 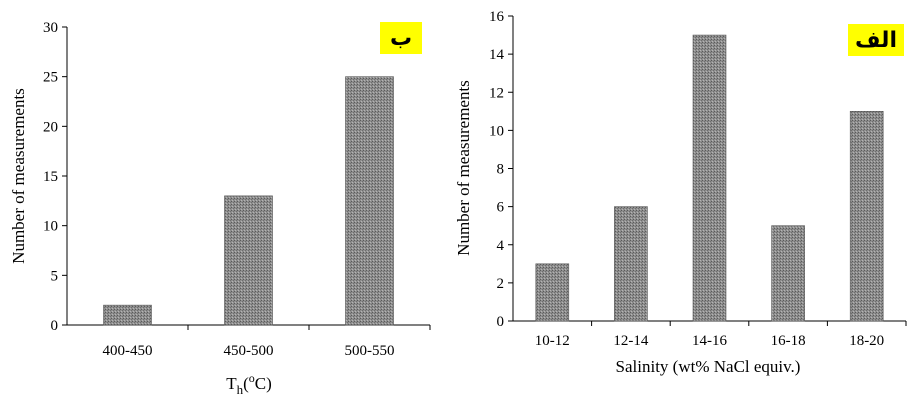 I want to click on right-y-tick-label: 8, so click(x=501, y=170).